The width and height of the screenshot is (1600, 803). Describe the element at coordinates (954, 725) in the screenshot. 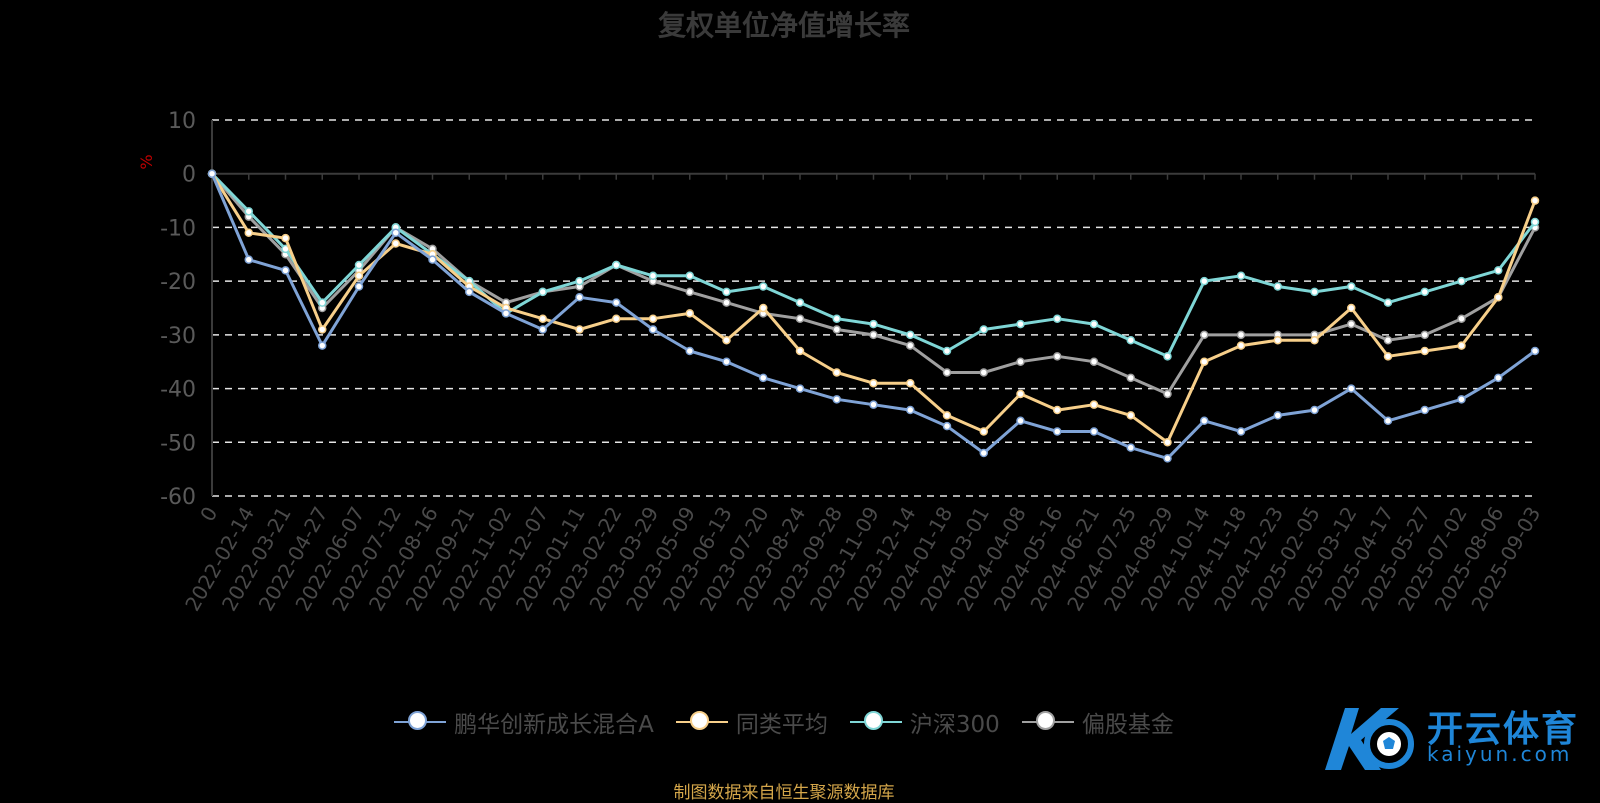

I see `legend-label: 沪深300` at that location.